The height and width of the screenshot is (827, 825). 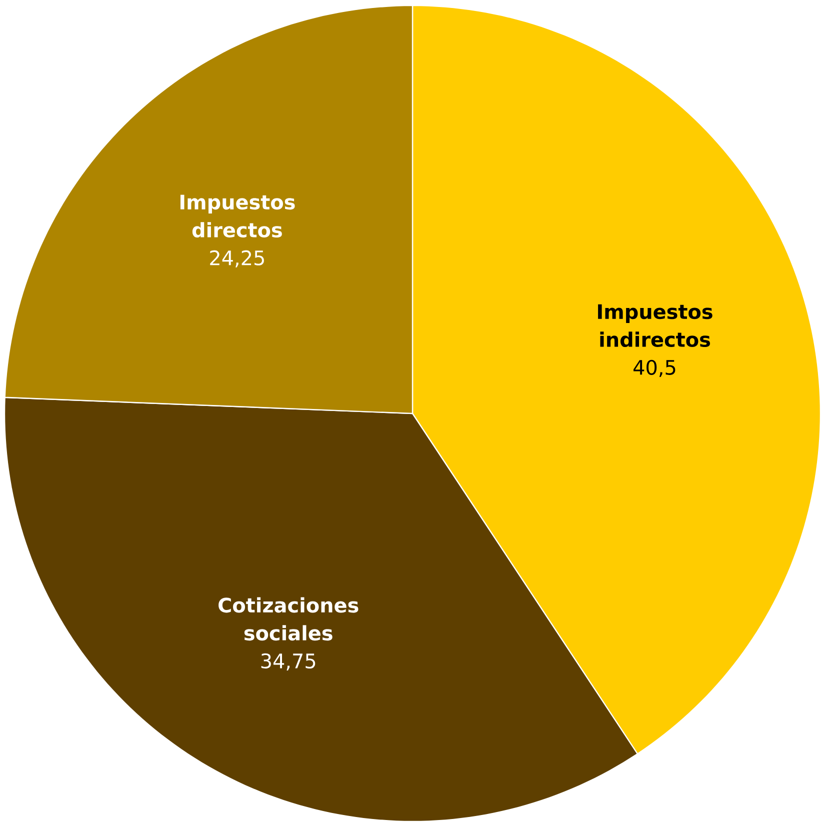 I want to click on slice-label: Impuestos directos, so click(x=237, y=216).